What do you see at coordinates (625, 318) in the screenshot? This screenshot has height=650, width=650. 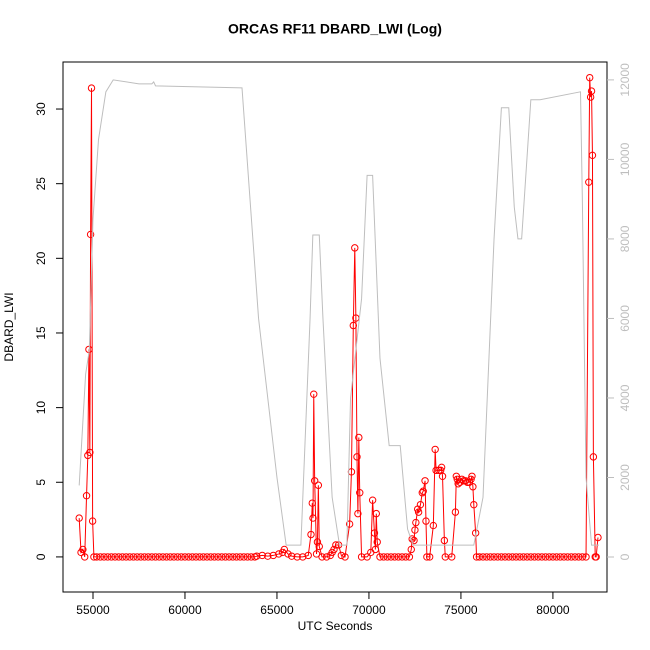 I see `y2-tick-label: 6000` at bounding box center [625, 318].